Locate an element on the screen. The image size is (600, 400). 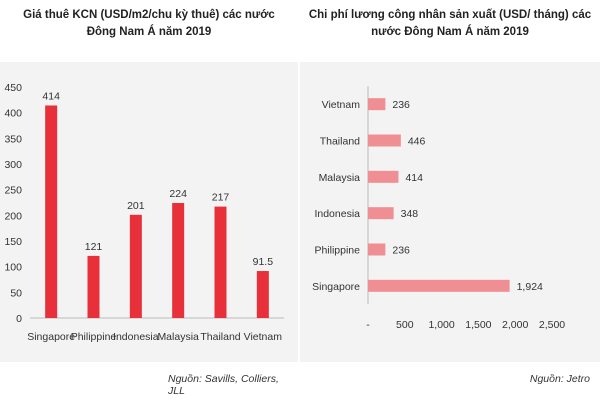
x-tick-label: 2,000 is located at coordinates (515, 325).